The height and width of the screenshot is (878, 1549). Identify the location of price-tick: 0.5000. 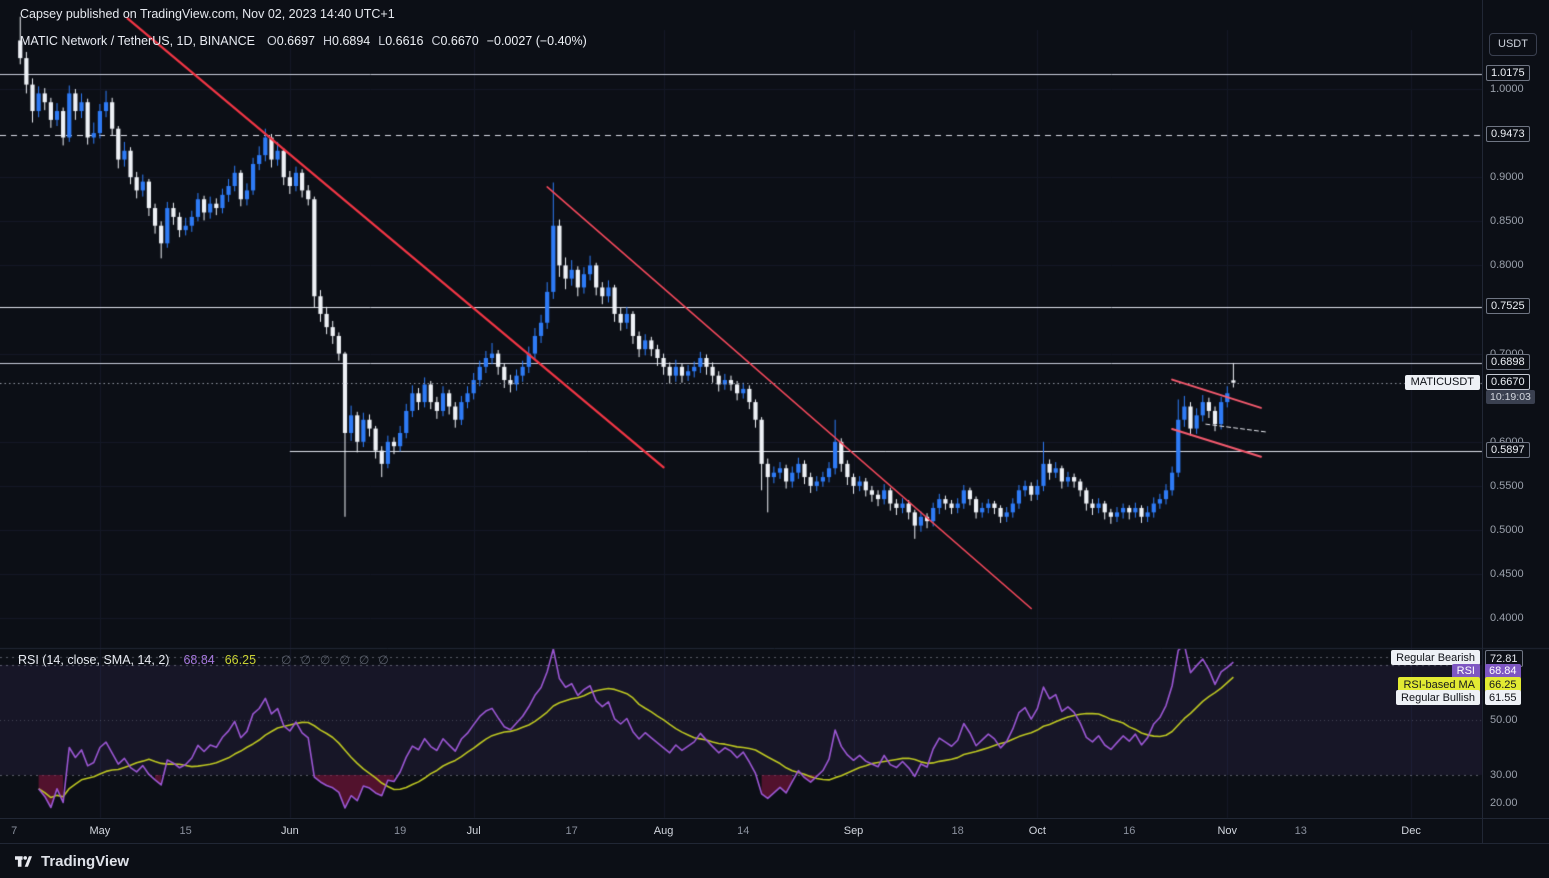
(1507, 530).